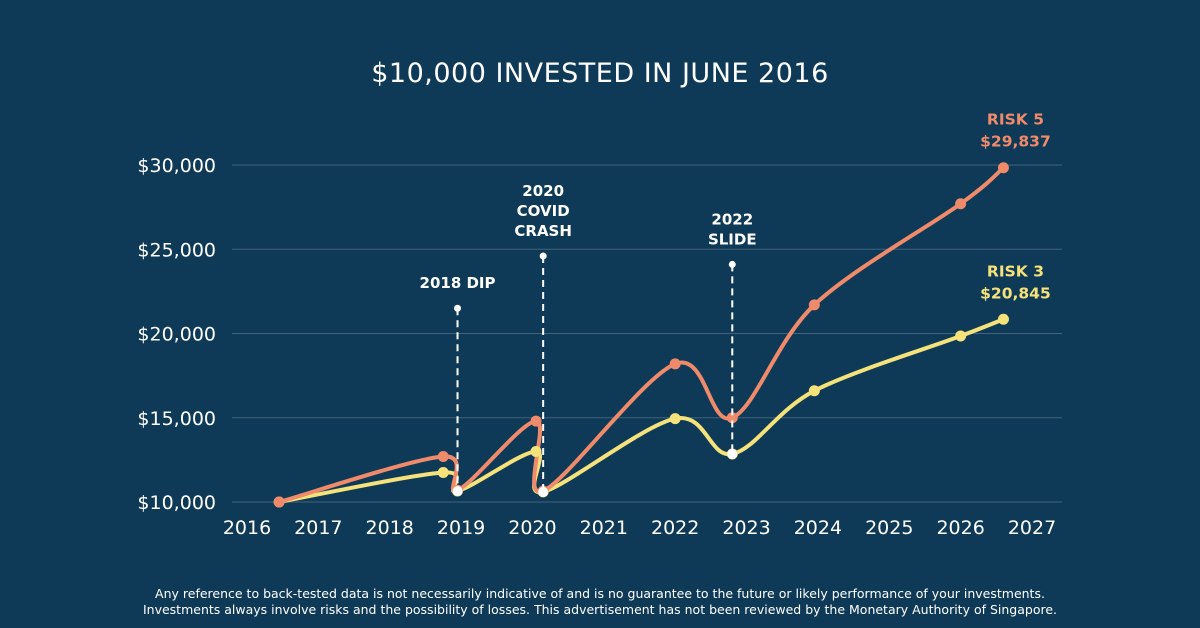 Image resolution: width=1200 pixels, height=628 pixels. What do you see at coordinates (390, 528) in the screenshot?
I see `x-tick-label: 2018` at bounding box center [390, 528].